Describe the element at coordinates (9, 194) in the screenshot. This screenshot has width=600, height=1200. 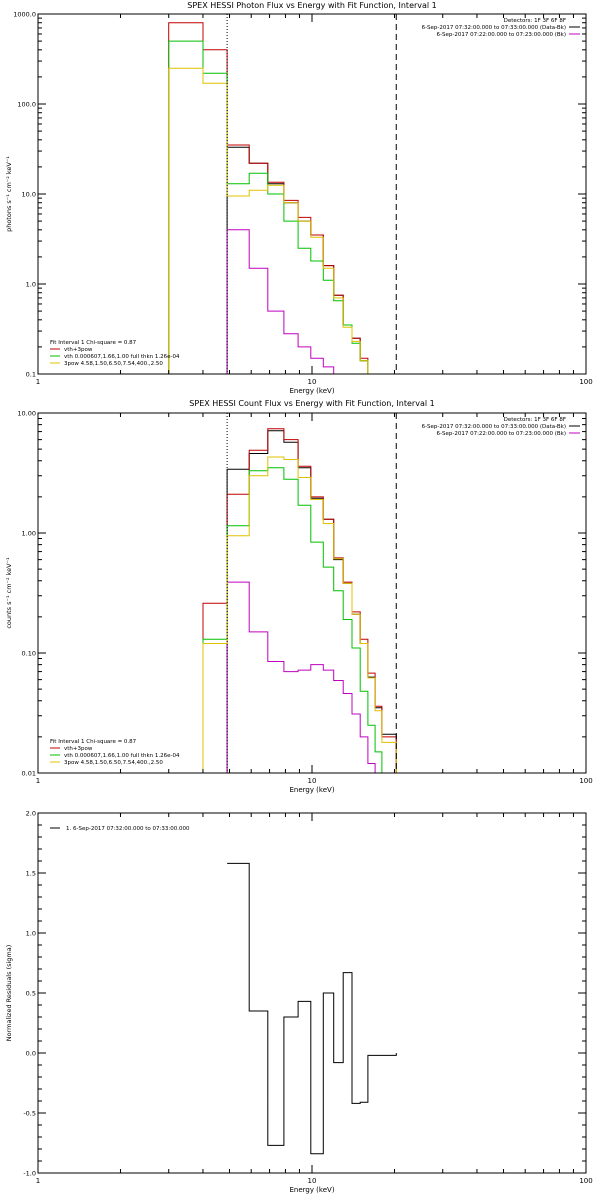
I see `y-axis-label: photons s⁻¹ cm⁻² keV⁻¹` at that location.